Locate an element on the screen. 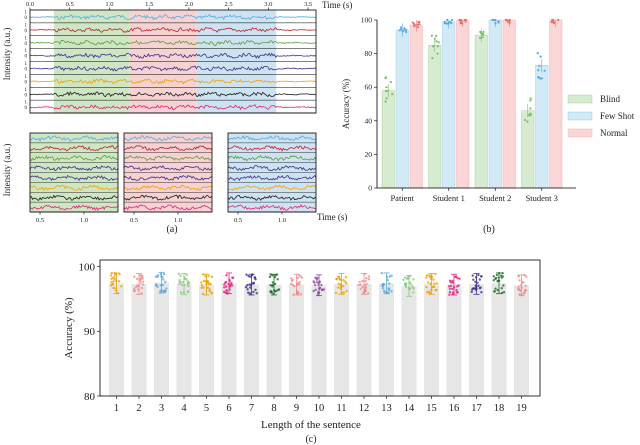 This screenshot has width=640, height=445. panel-c-xtick-label: 10 is located at coordinates (319, 408).